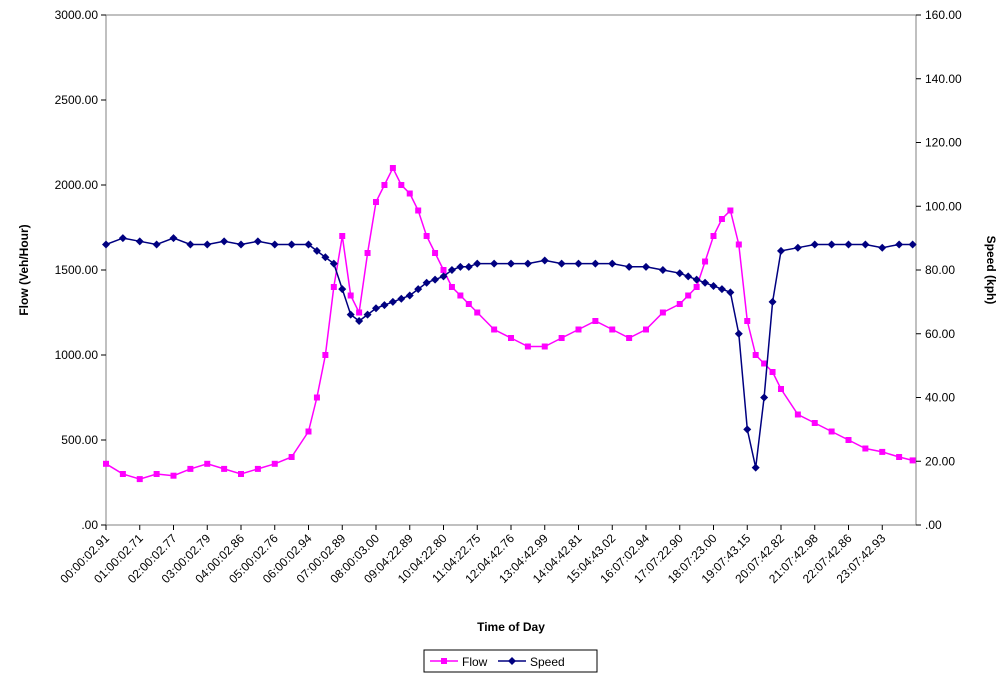 This screenshot has height=680, width=1001. What do you see at coordinates (77, 355) in the screenshot?
I see `y-tick-label: 1000.00` at bounding box center [77, 355].